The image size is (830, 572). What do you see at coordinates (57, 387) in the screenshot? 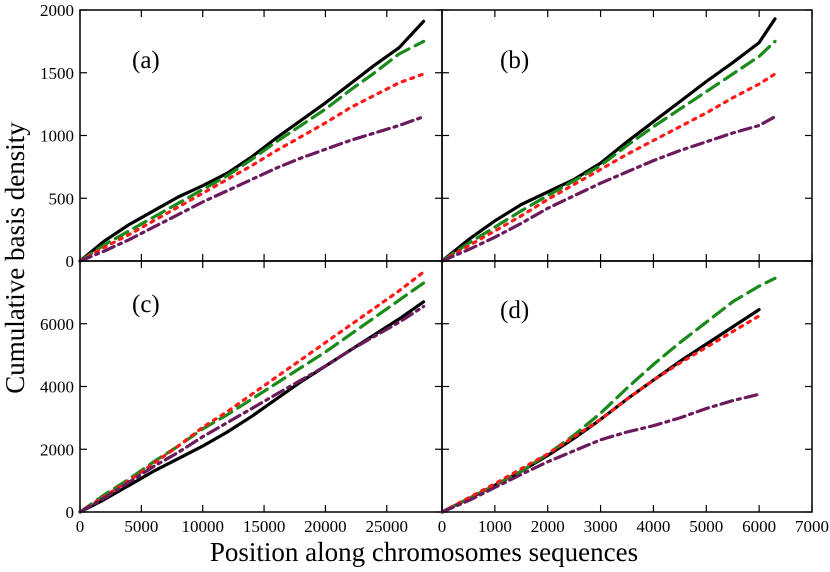
I see `y-tick-label: 4000` at bounding box center [57, 387].